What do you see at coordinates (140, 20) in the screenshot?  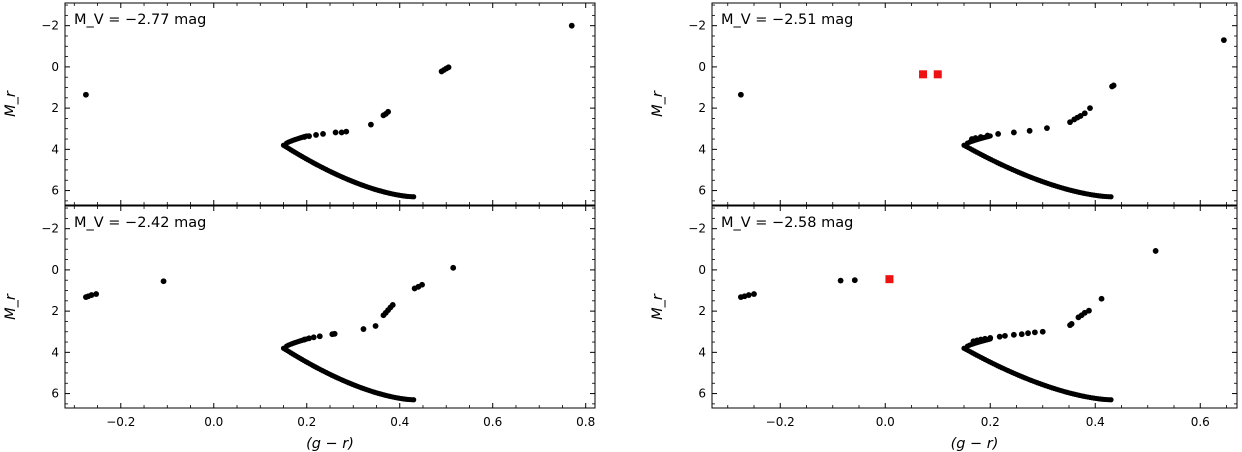 I see `magnitude-annotation: M_V = −2.77 mag` at bounding box center [140, 20].